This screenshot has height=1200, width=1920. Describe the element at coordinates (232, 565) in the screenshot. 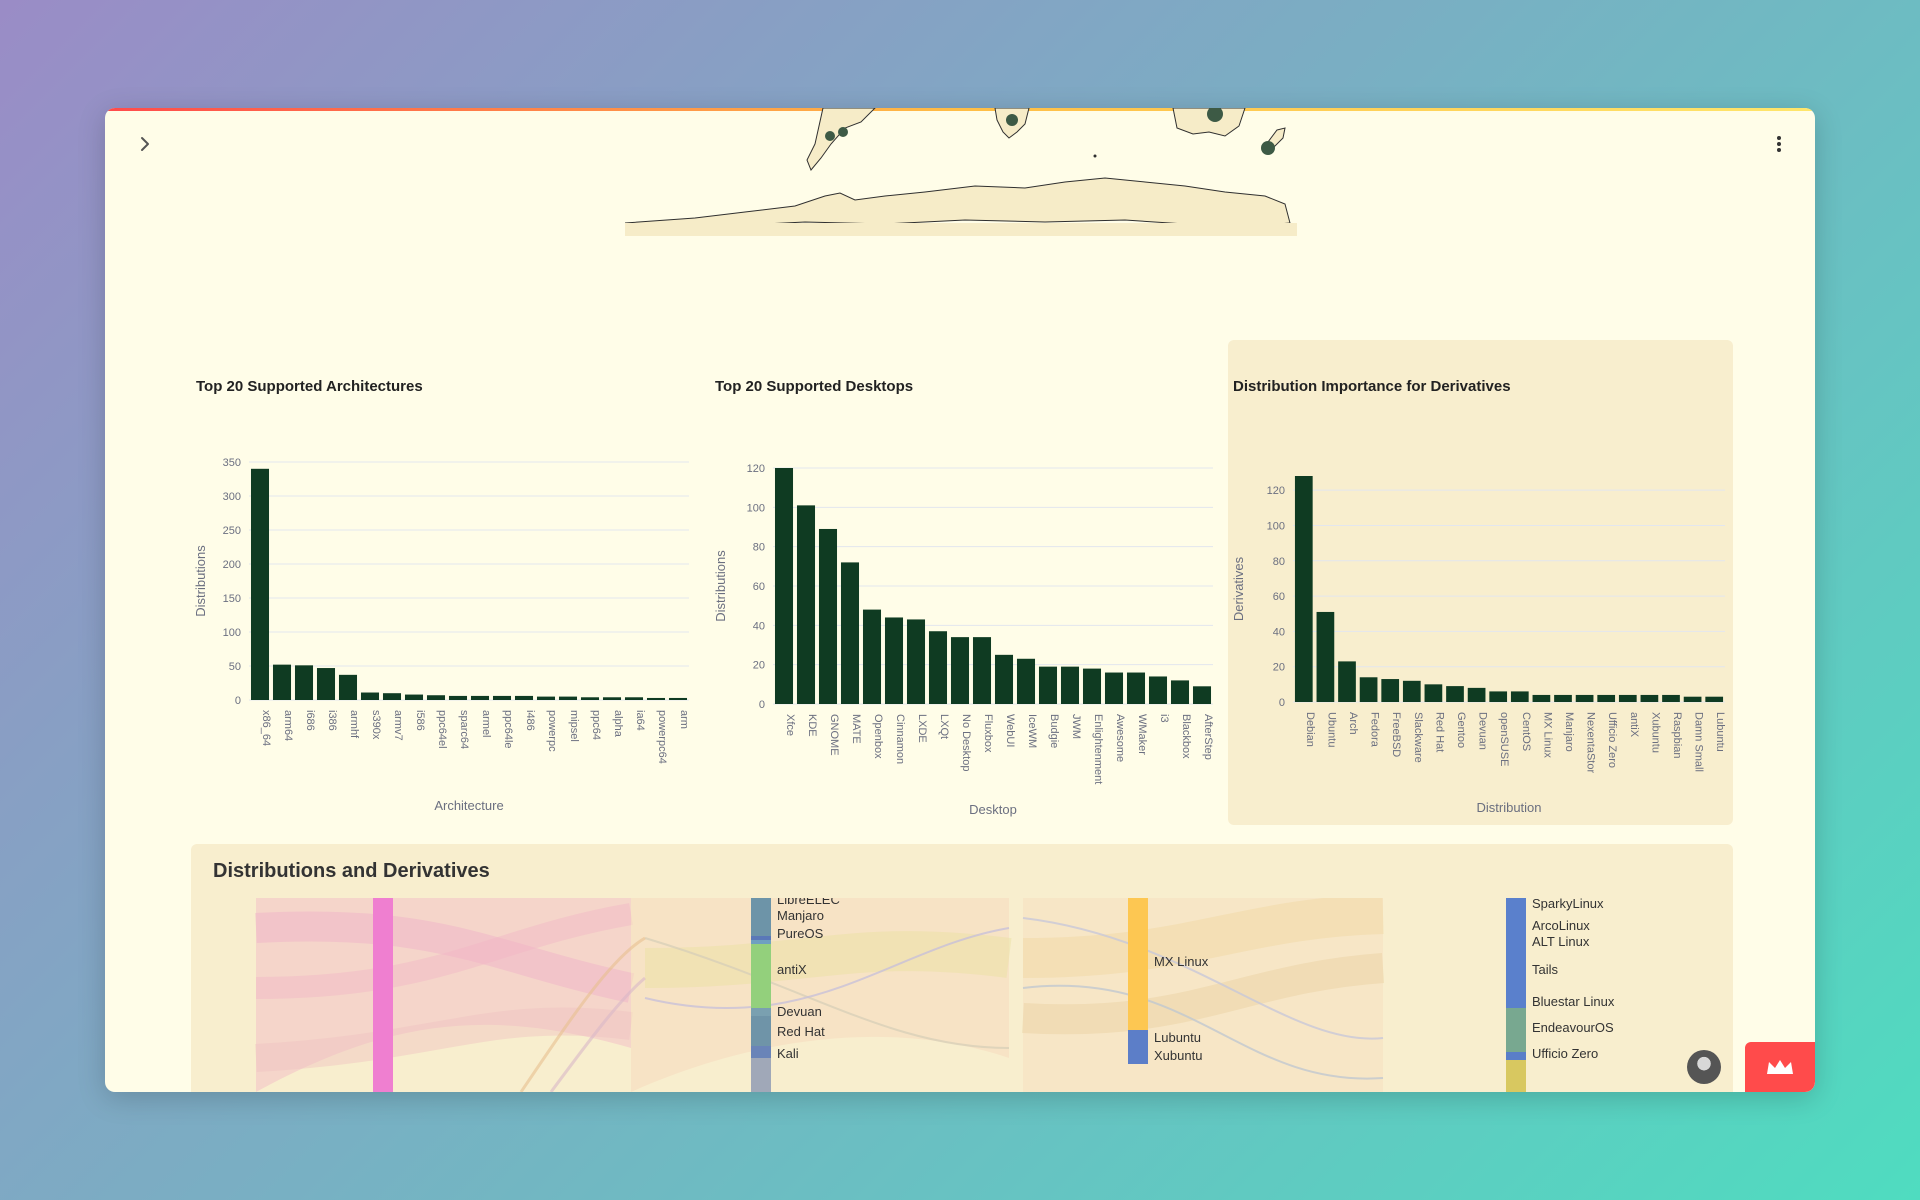

I see `y-tick-label: 200` at that location.